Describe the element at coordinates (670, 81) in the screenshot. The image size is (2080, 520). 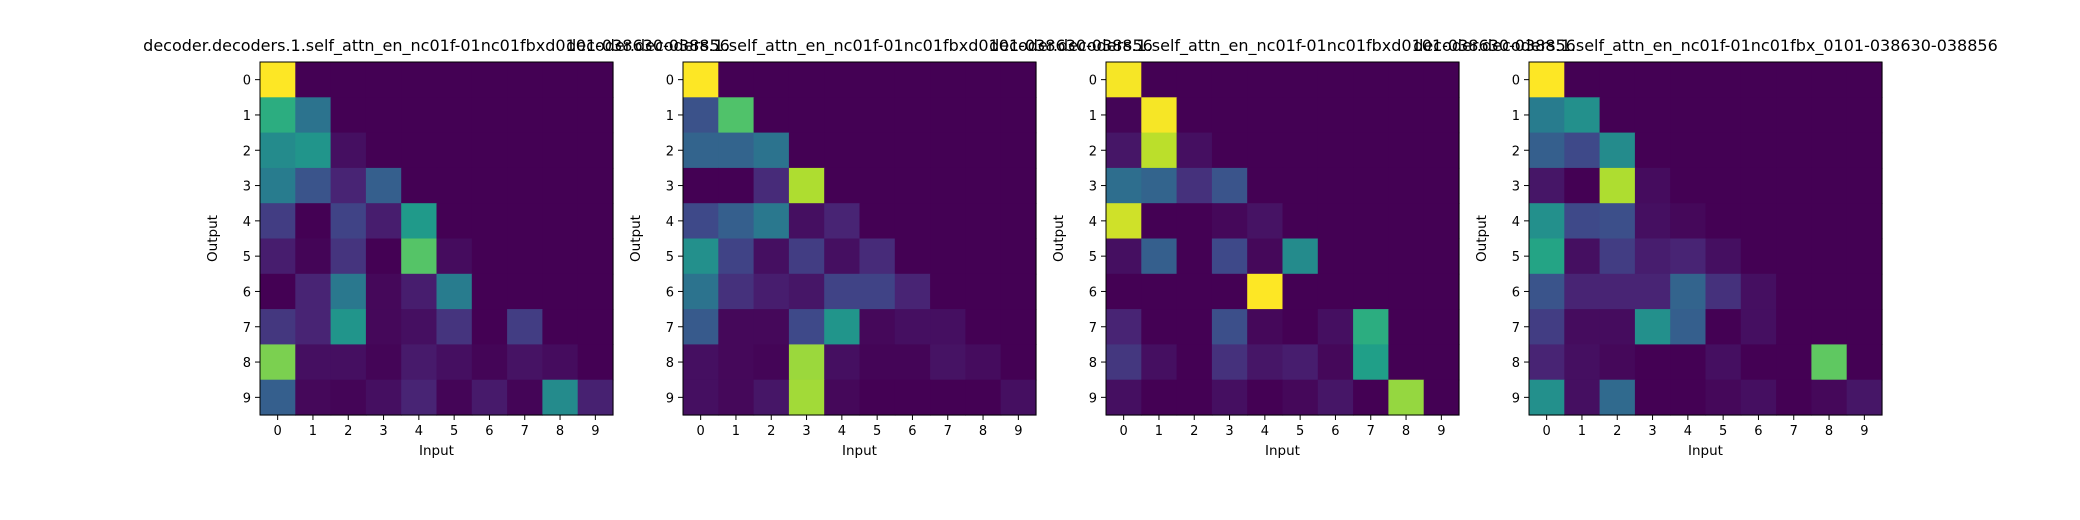
I see `y-tick-label: 0` at that location.